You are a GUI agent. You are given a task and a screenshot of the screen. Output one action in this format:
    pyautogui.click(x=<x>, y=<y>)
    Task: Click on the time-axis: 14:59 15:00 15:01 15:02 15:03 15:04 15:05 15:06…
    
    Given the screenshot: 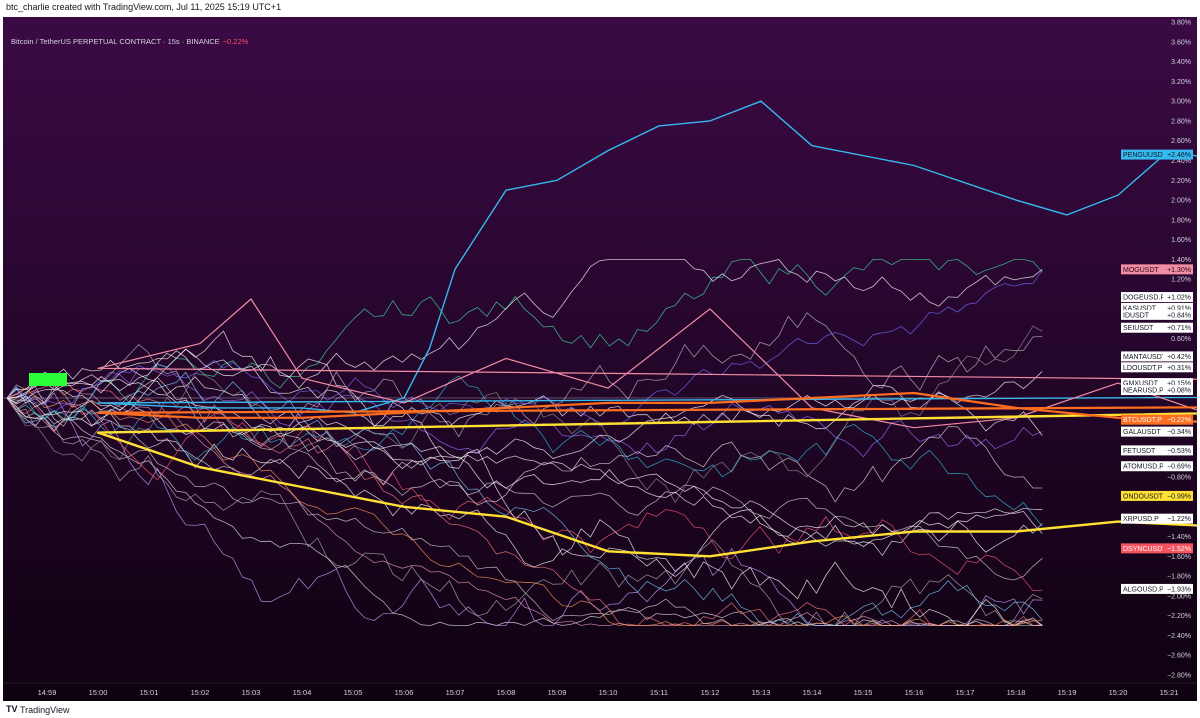 What is the action you would take?
    pyautogui.click(x=600, y=689)
    